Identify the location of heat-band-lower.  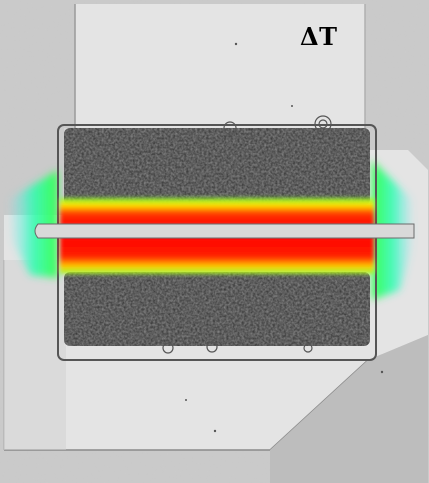
(217, 255).